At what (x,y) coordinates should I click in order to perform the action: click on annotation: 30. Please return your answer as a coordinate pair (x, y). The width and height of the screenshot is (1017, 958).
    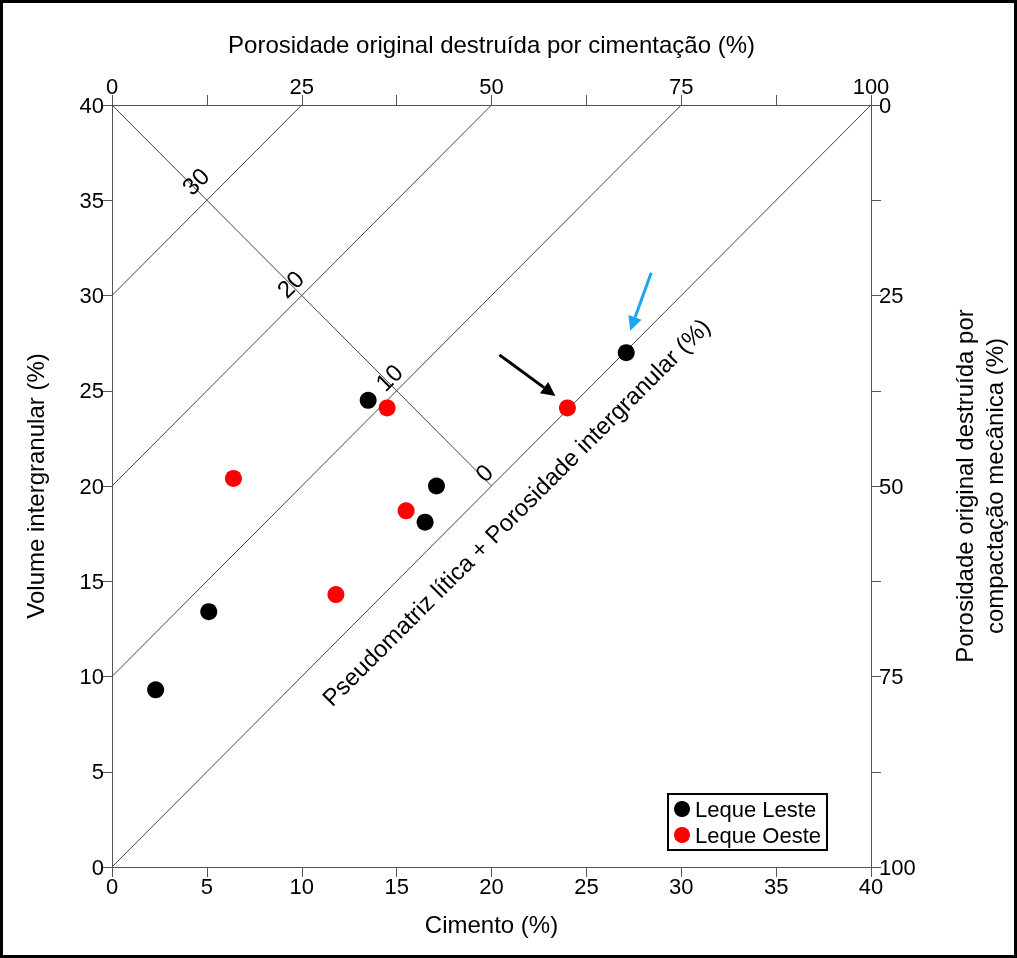
    Looking at the image, I should click on (195, 181).